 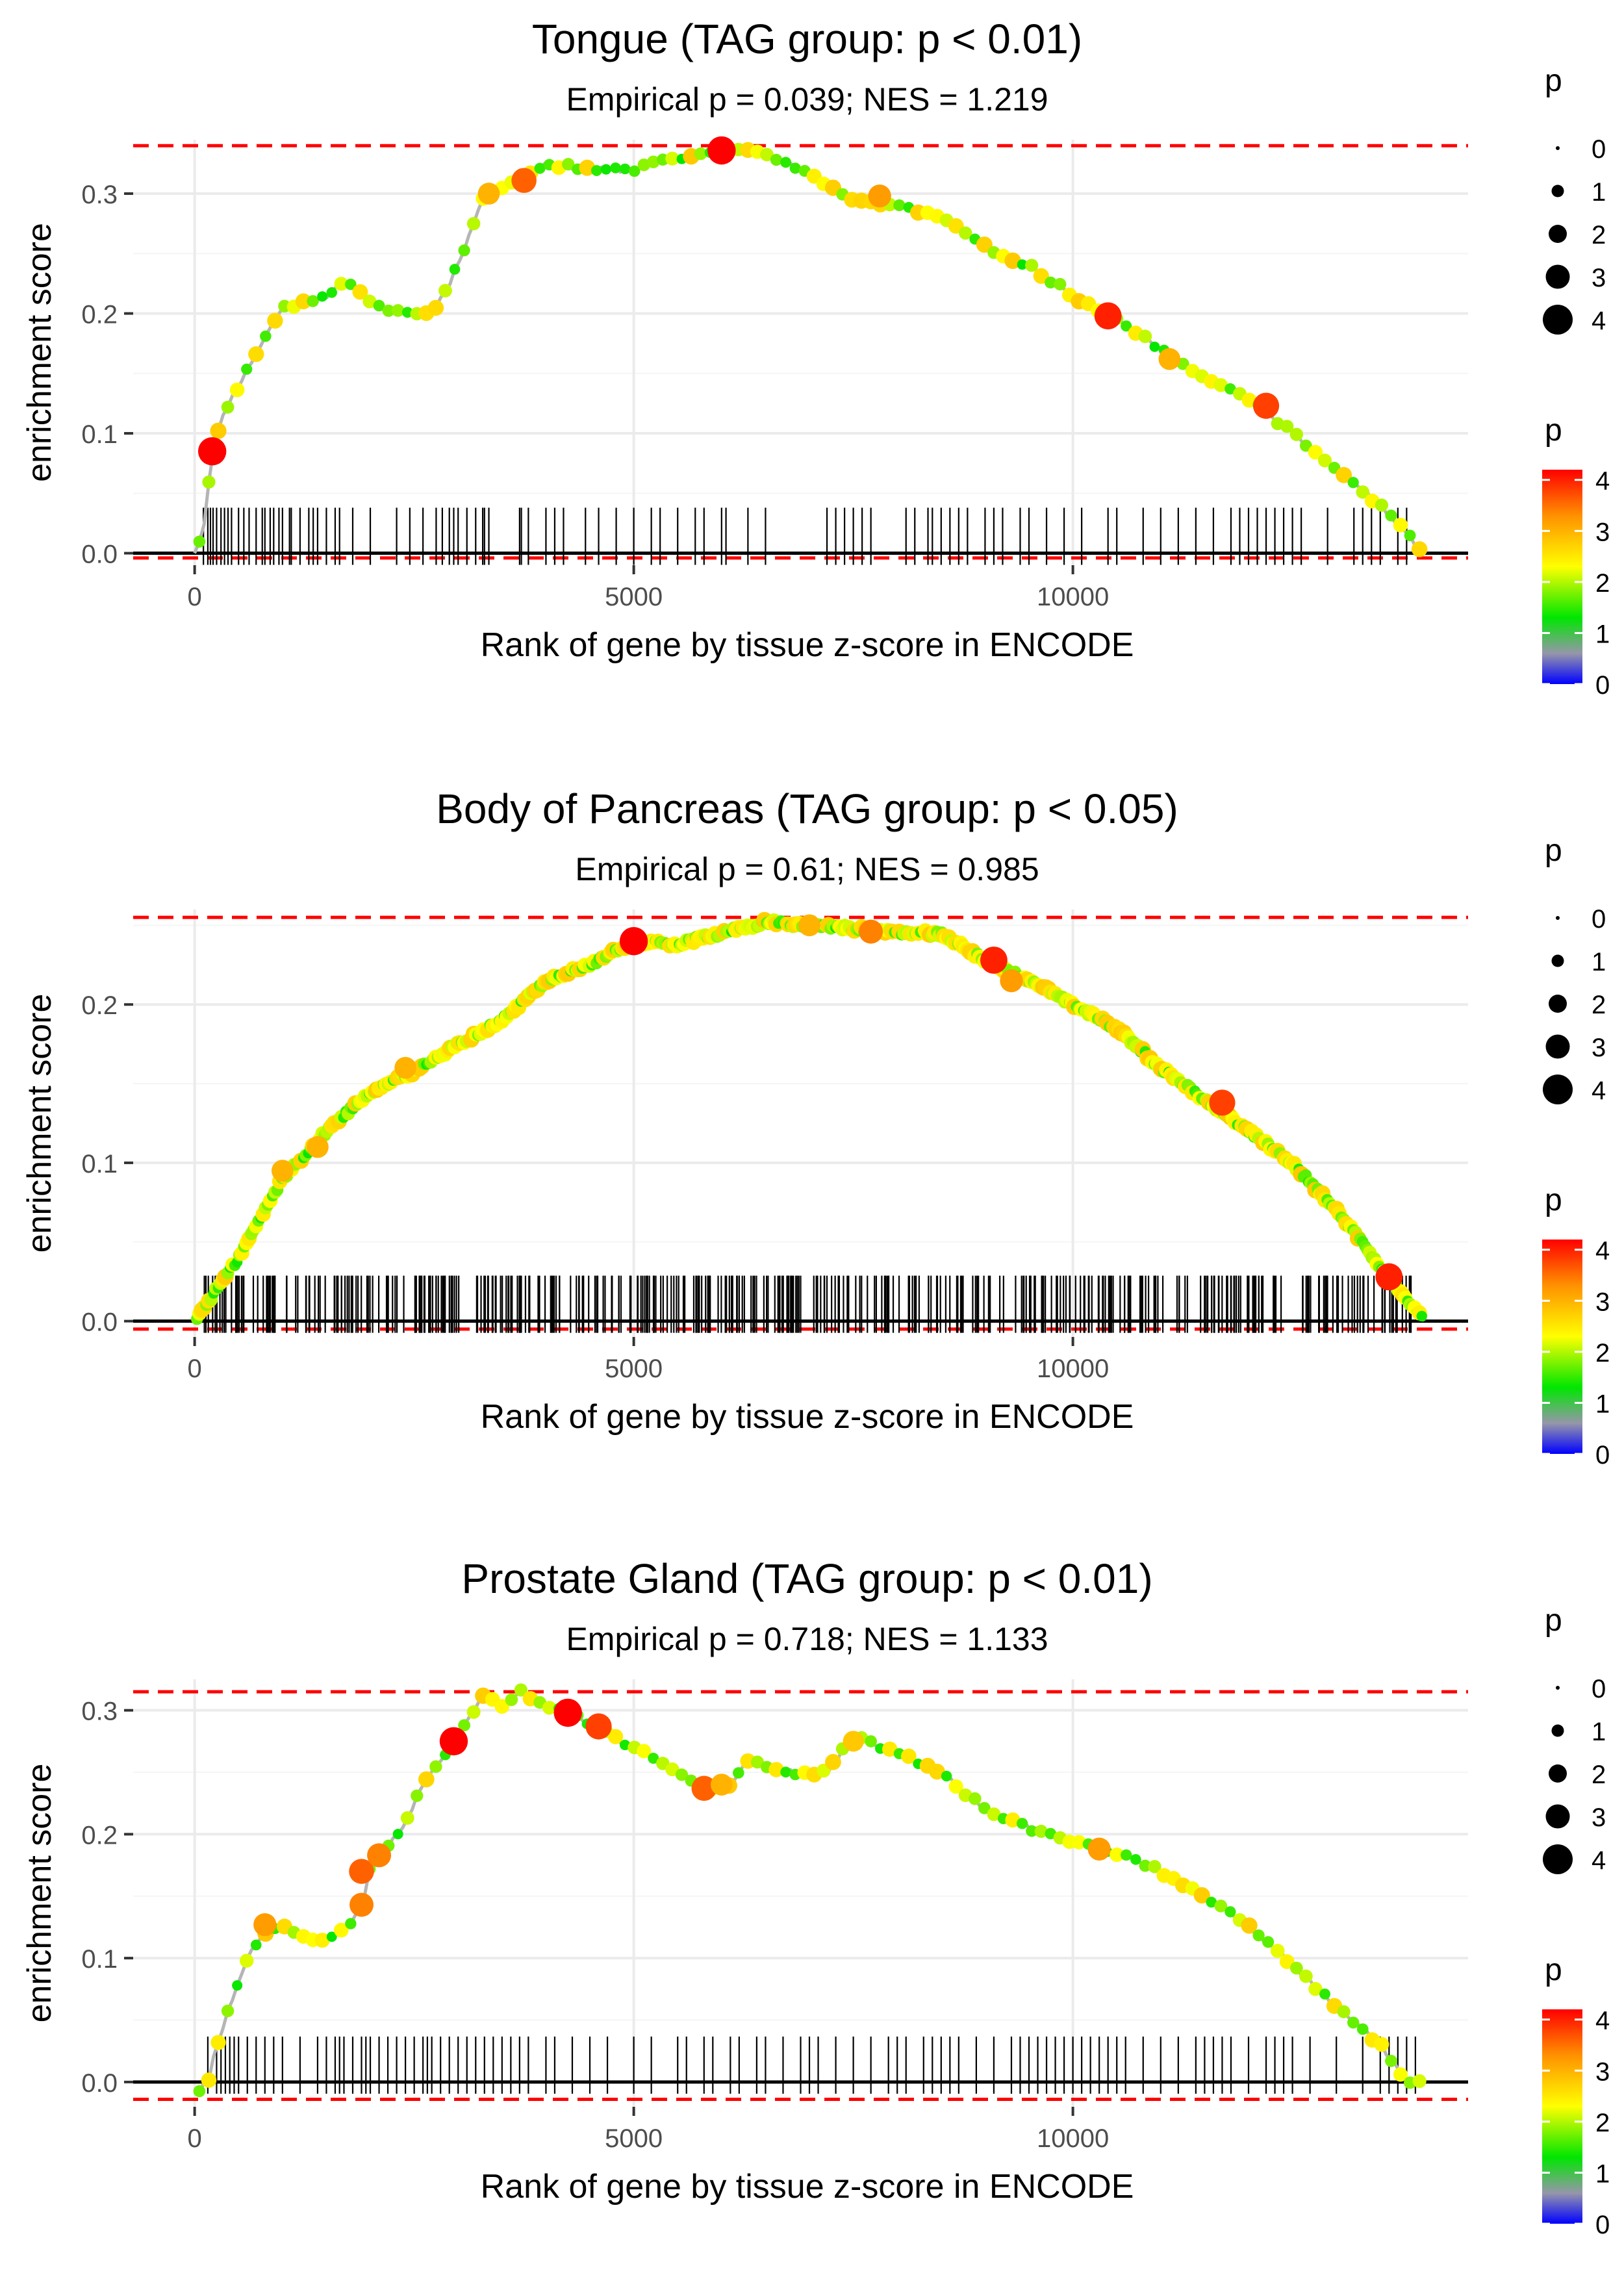 I want to click on color-legend-label: 1, so click(x=1602, y=1404).